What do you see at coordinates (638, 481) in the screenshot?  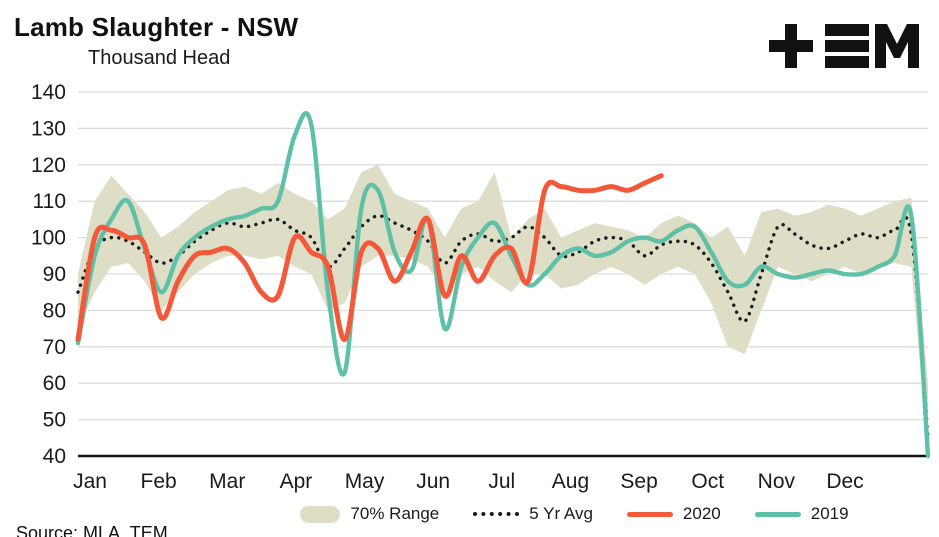 I see `x-tick-label: Sep` at bounding box center [638, 481].